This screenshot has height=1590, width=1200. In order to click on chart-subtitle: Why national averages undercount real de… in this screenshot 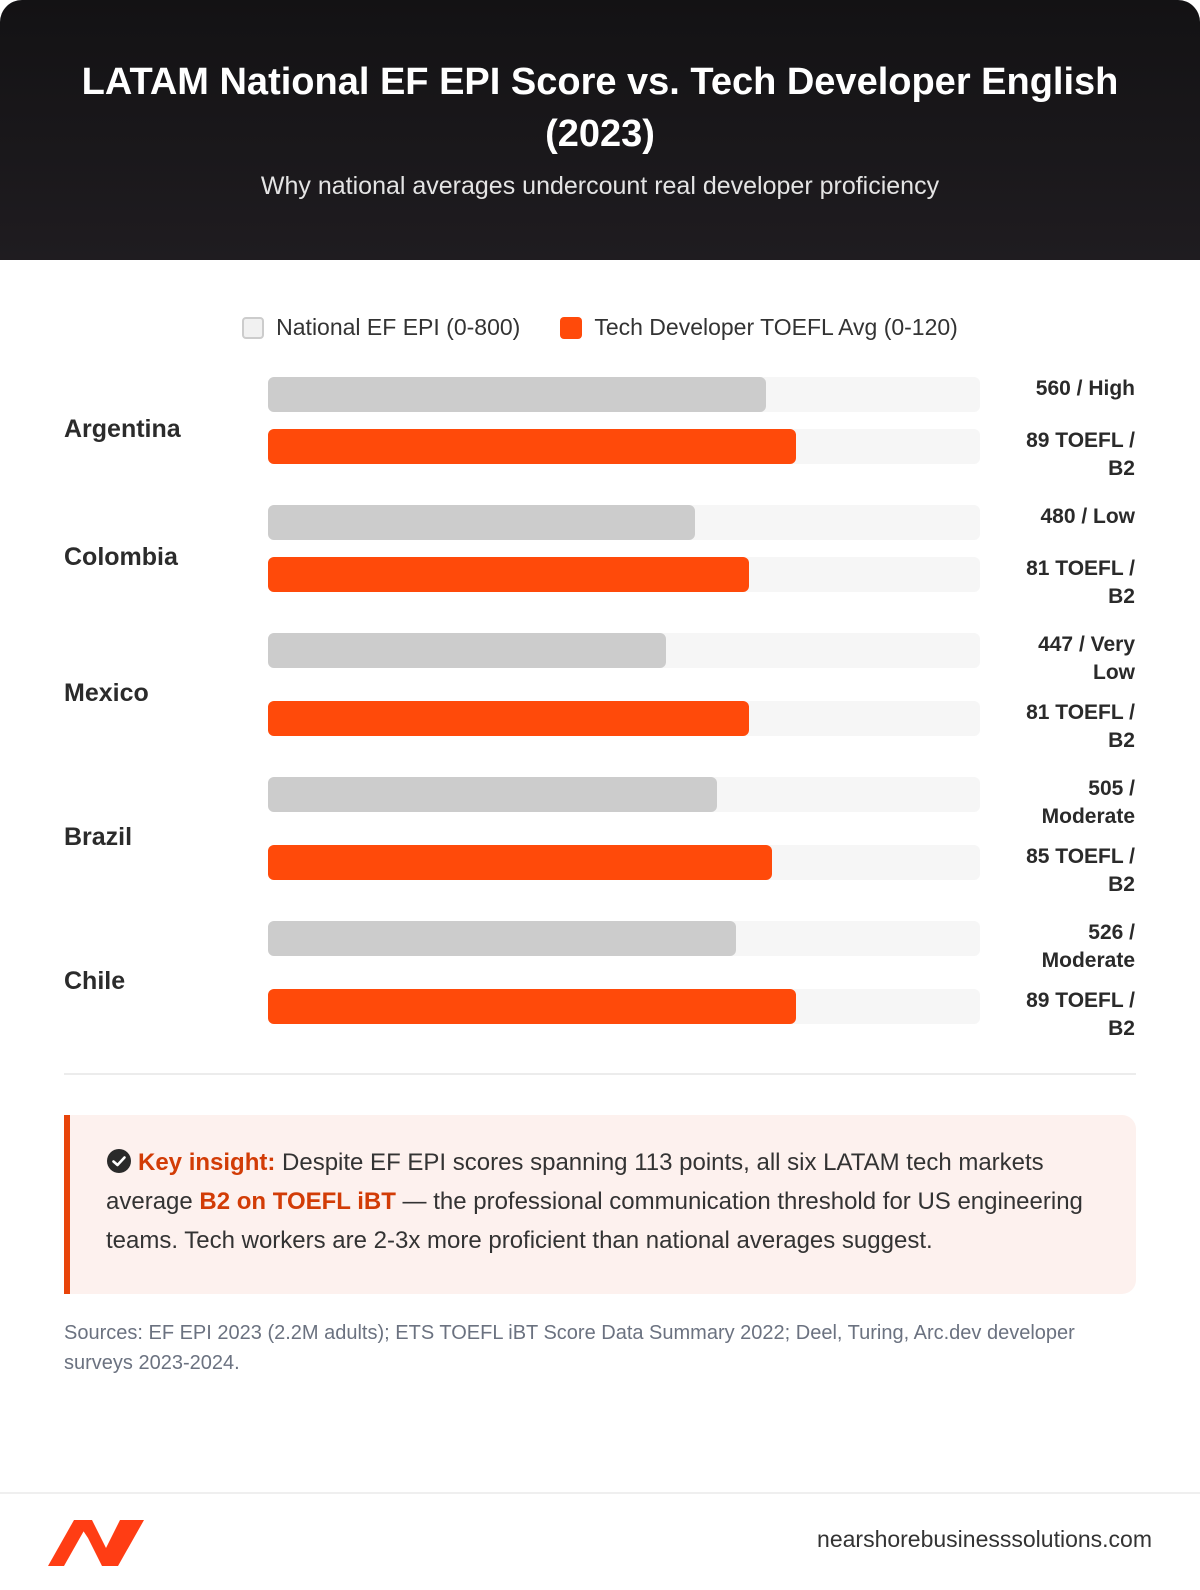, I will do `click(600, 186)`.